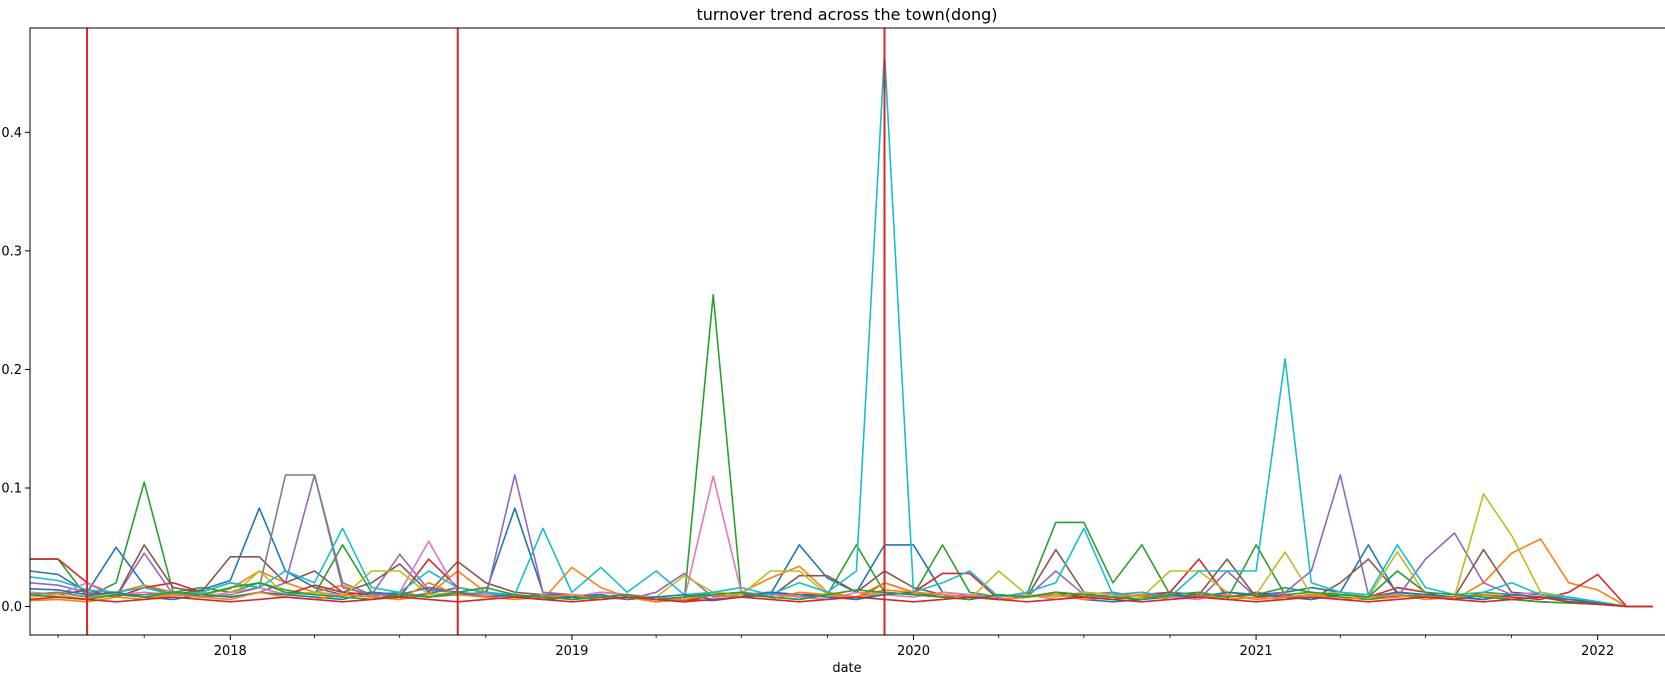 The image size is (1665, 676). I want to click on x-tick-label: 2019, so click(571, 651).